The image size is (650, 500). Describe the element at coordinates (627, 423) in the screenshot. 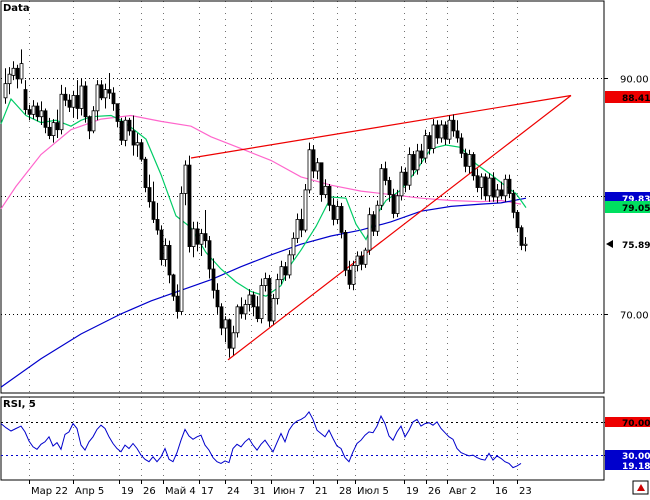

I see `rsi-value-tag: 70.00` at that location.